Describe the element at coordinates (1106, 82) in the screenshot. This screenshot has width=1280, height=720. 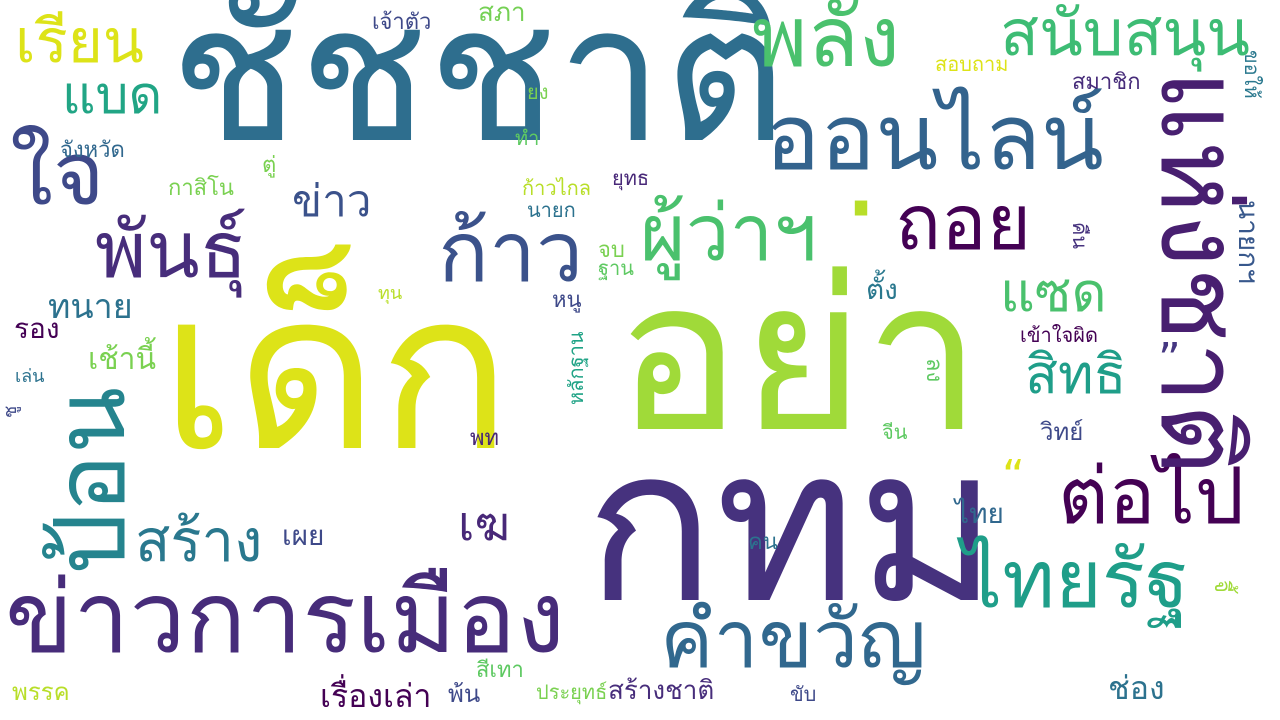
I see `word-samachik: สมาชิก` at that location.